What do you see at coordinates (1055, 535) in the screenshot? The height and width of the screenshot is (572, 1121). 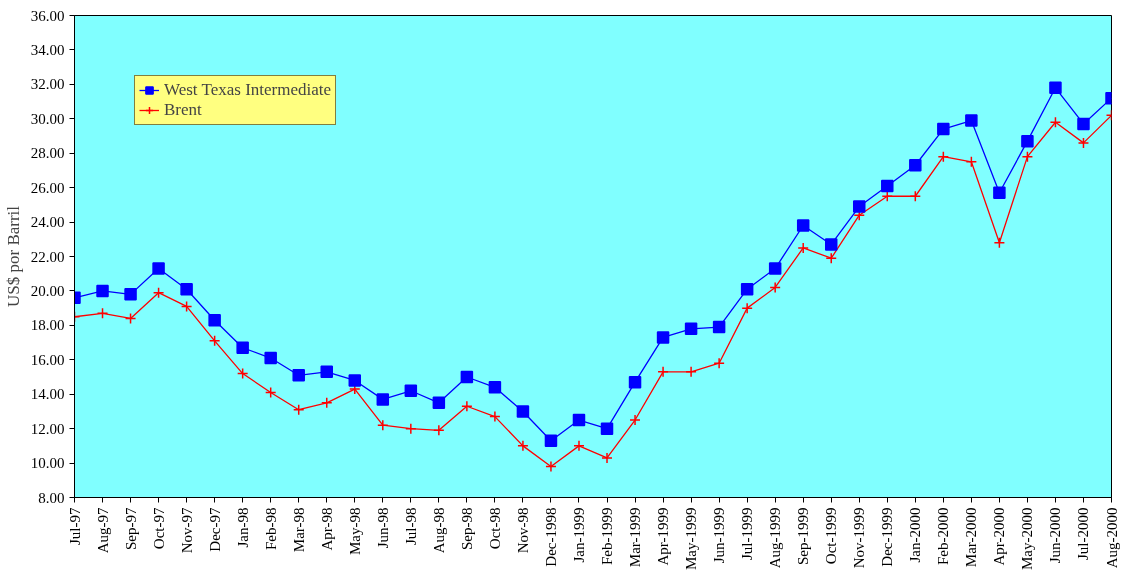 I see `x-tick-label: Jun-2000` at bounding box center [1055, 535].